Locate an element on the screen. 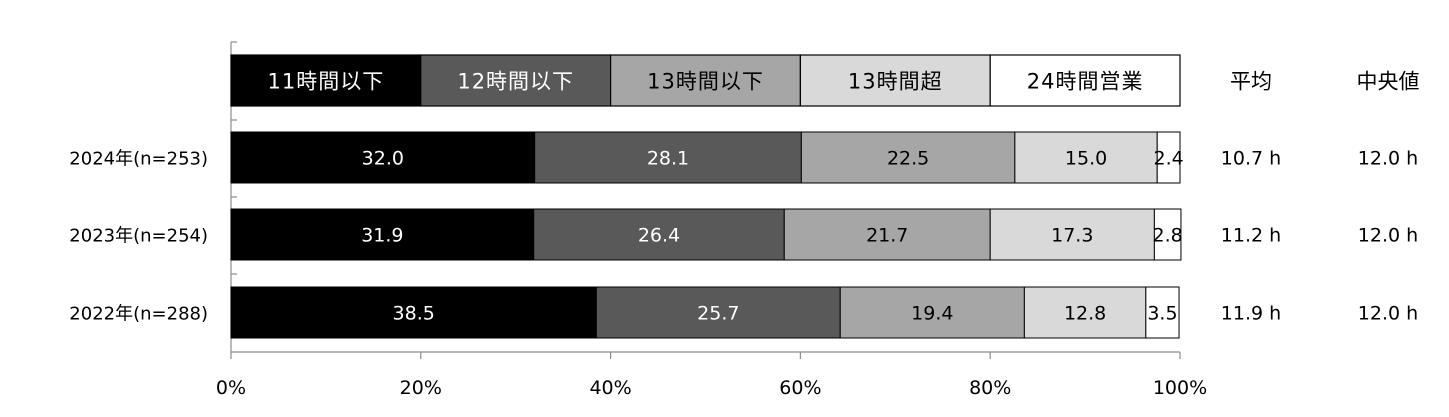 The image size is (1449, 417). column-value: 10.7 h is located at coordinates (1251, 159).